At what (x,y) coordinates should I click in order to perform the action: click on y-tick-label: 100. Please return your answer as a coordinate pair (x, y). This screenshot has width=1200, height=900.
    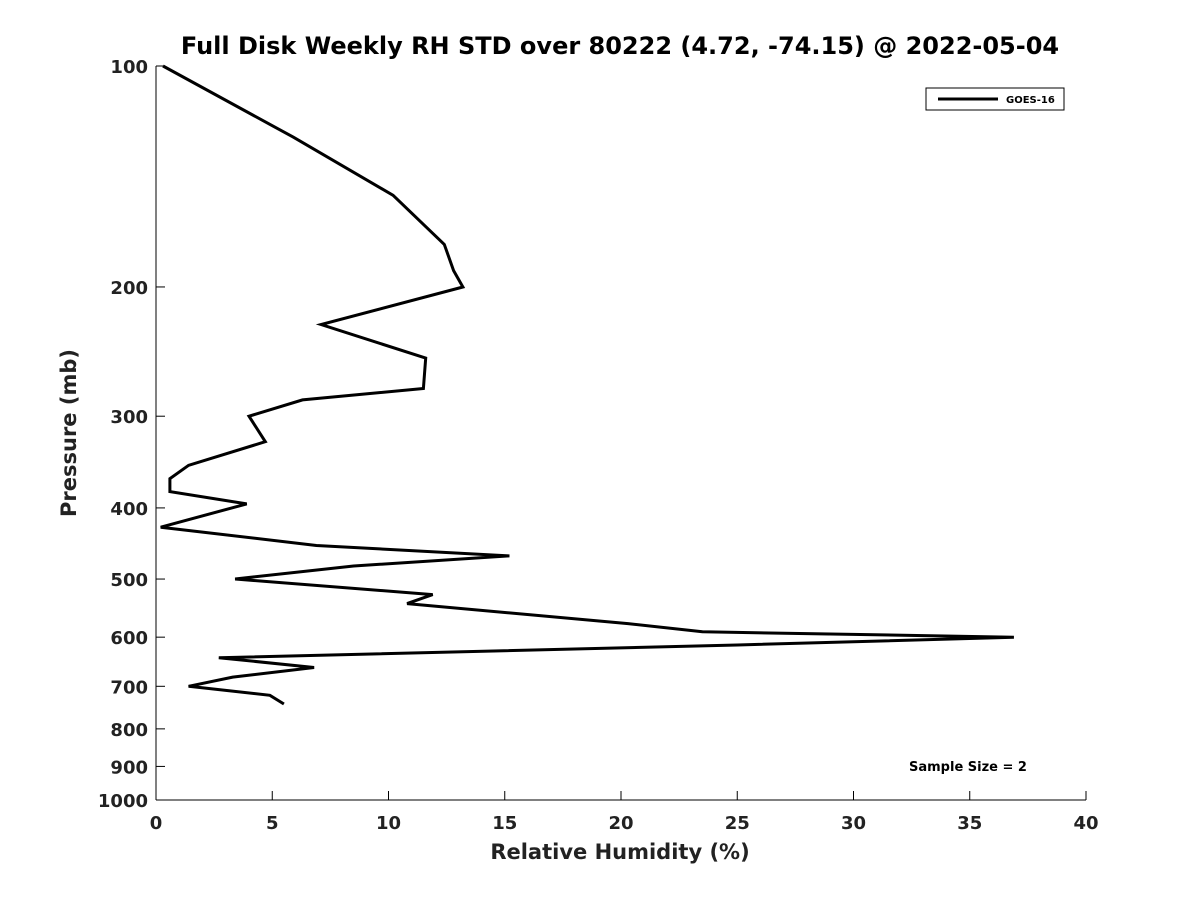
    Looking at the image, I should click on (129, 67).